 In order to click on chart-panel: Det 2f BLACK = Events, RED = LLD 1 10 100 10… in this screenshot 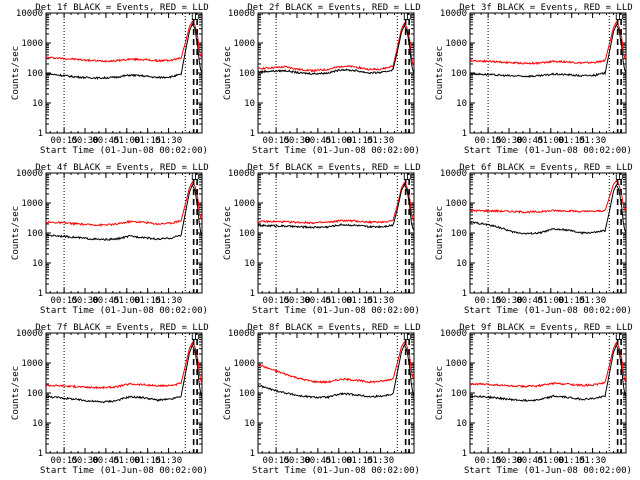, I will do `click(322, 79)`.